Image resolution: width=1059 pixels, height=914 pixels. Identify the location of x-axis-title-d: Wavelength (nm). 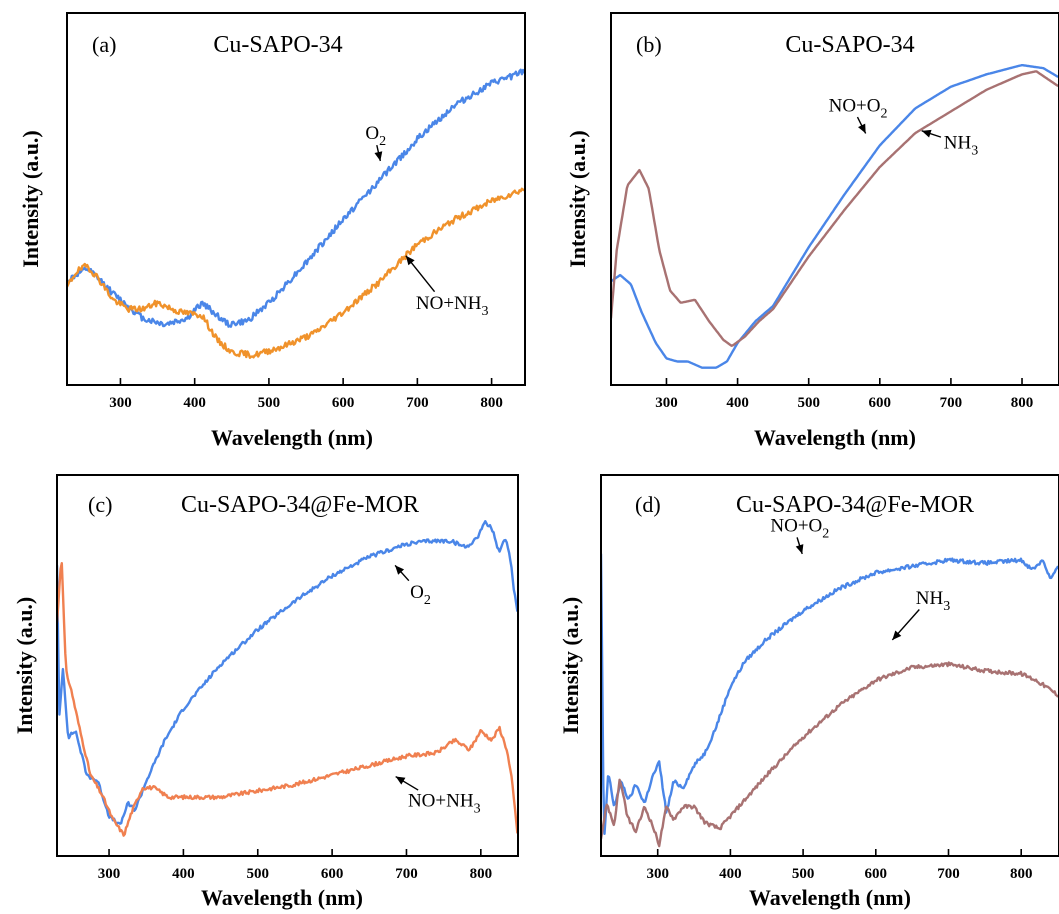
(830, 897).